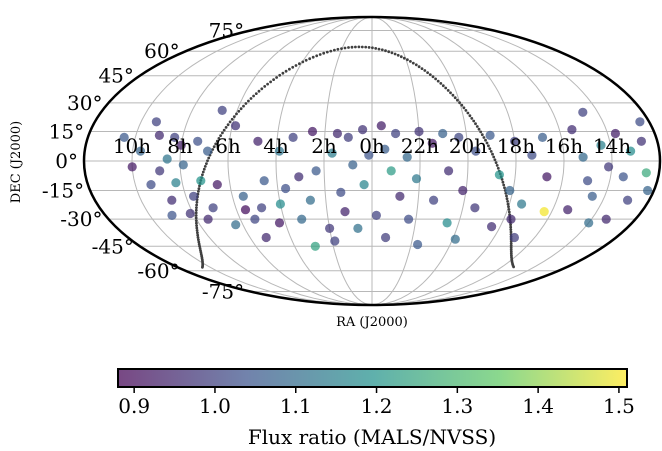  I want to click on ra-tick-label: 8h, so click(180, 146).